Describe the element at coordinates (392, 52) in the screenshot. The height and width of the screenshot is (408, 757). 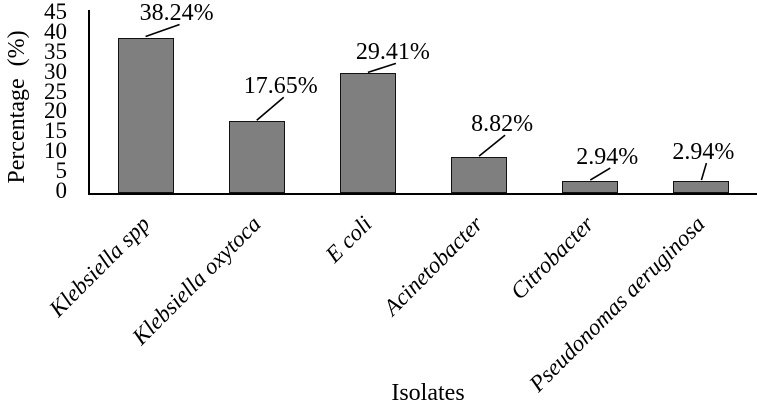
I see `value-label: 29.41%` at that location.